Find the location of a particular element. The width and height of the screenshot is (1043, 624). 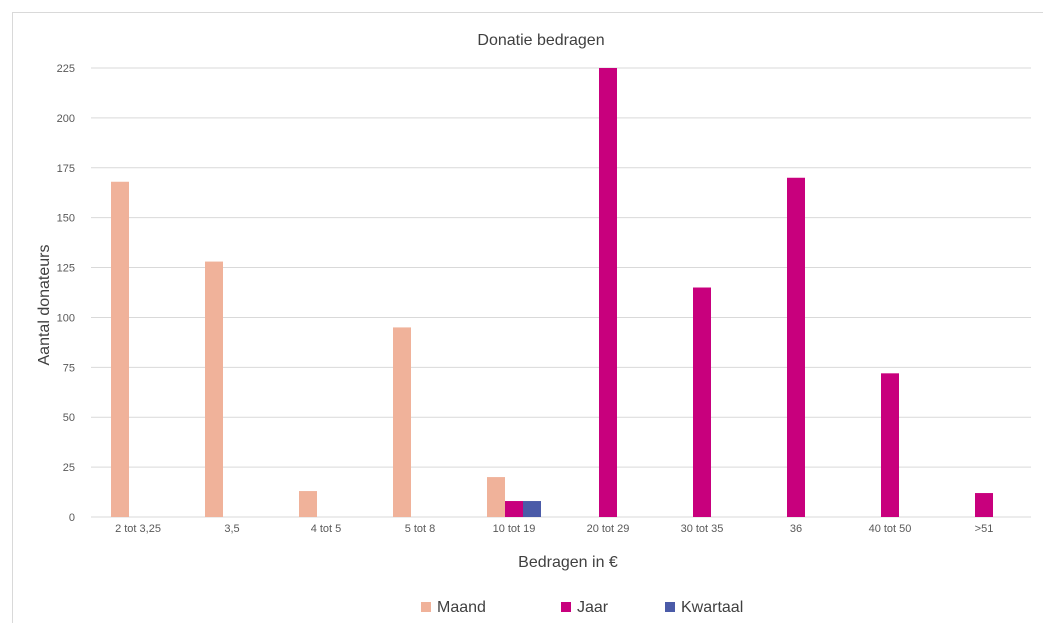

y-axis-title: Aantal donateurs is located at coordinates (44, 305).